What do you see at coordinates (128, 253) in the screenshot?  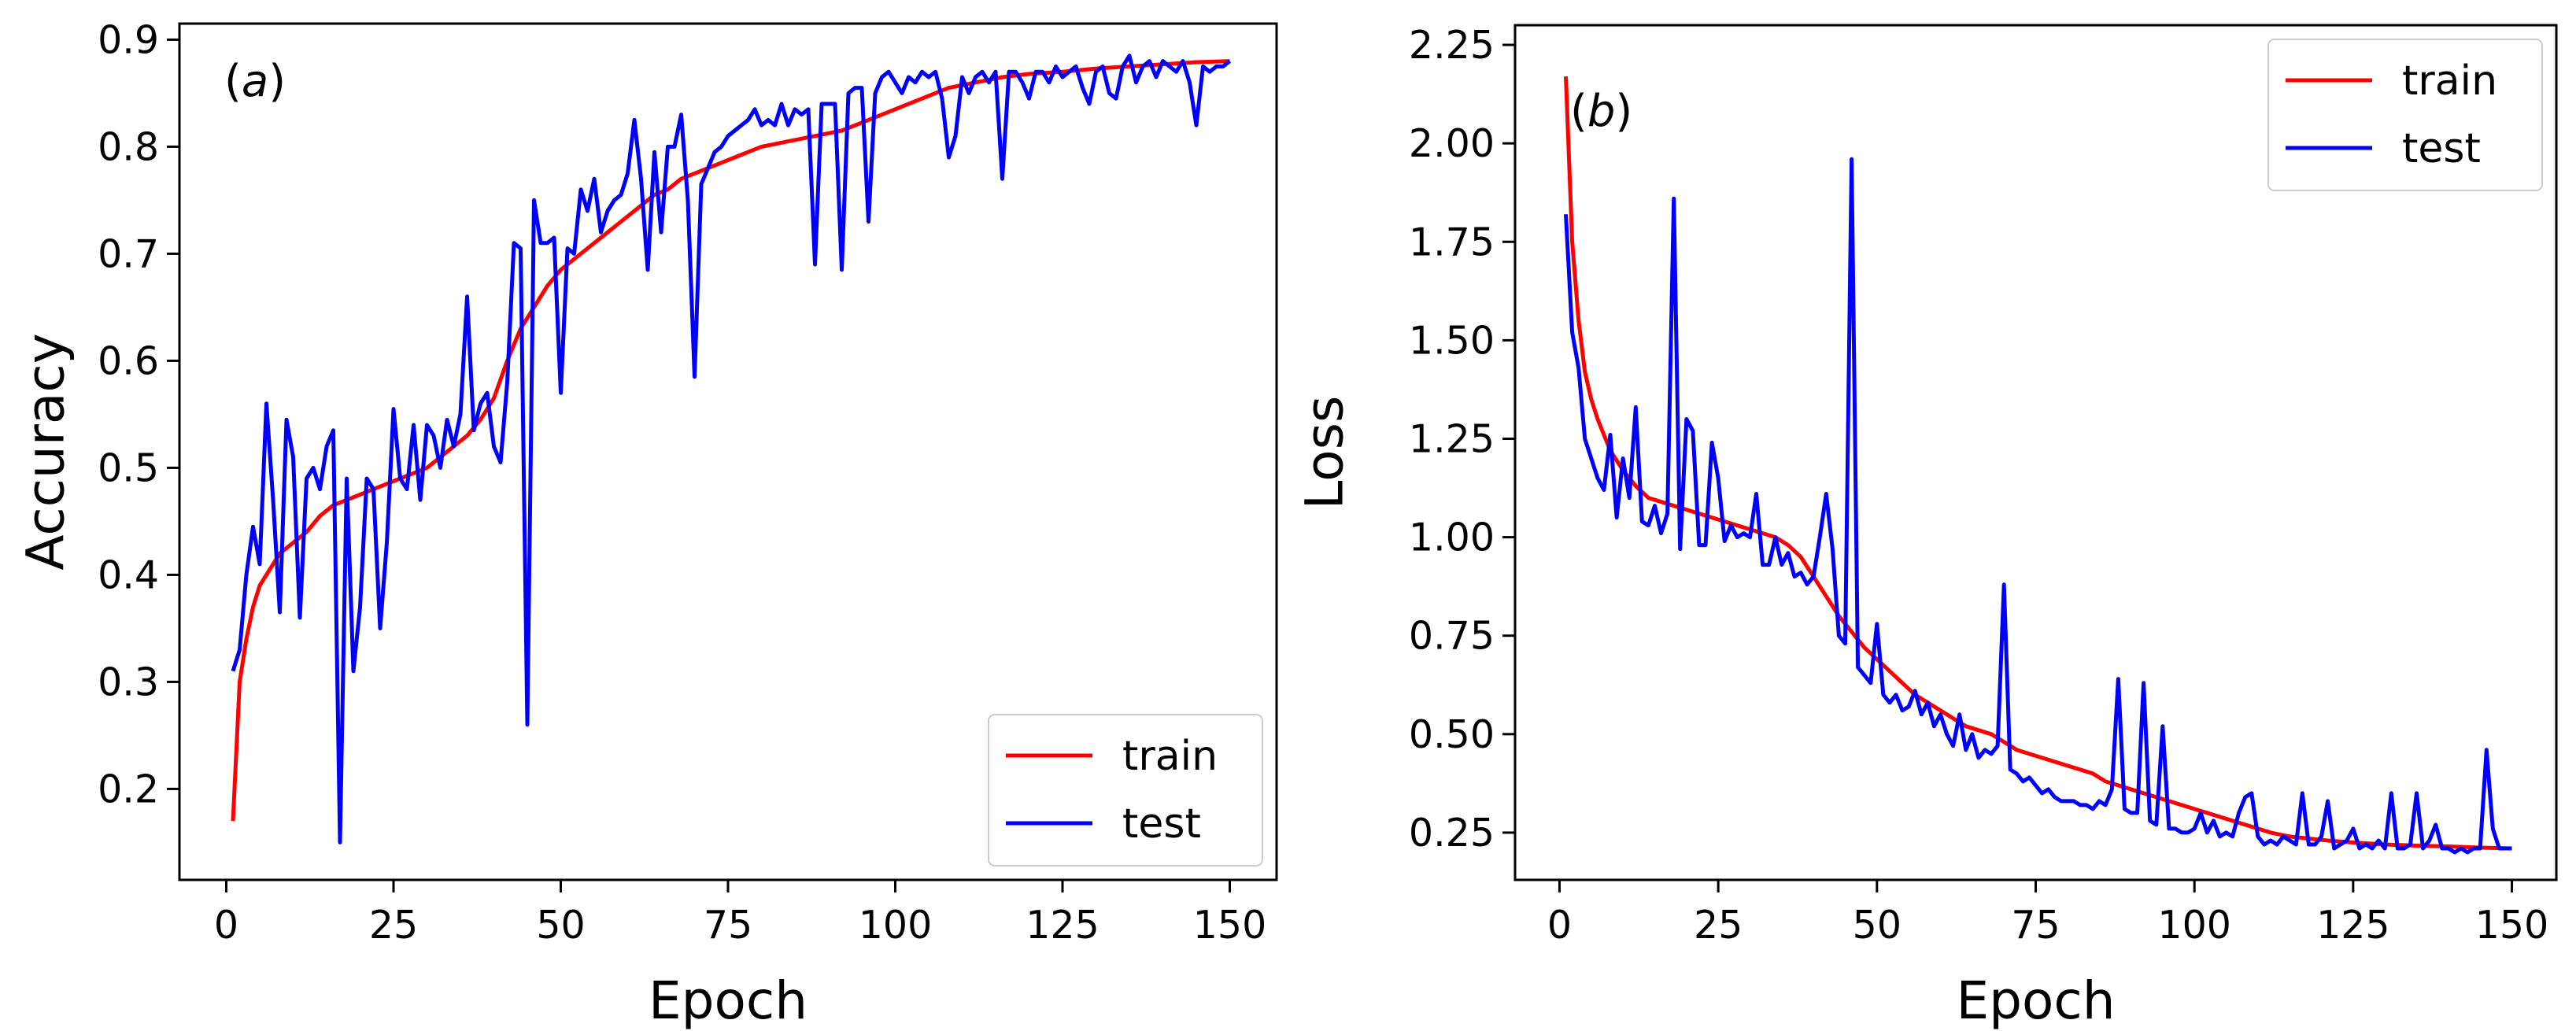 I see `accuracy-y-tick-label: 0.7` at bounding box center [128, 253].